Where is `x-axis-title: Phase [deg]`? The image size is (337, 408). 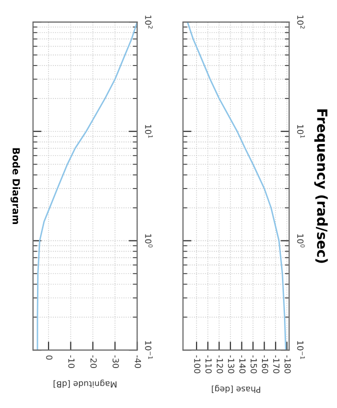 x-axis-title: Phase [deg] is located at coordinates (236, 389).